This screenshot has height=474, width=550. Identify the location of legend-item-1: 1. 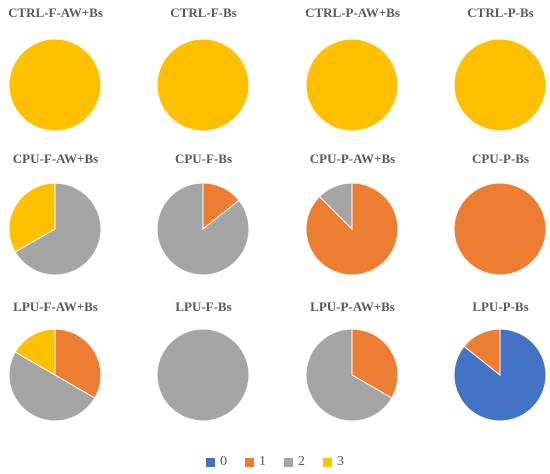
(255, 462).